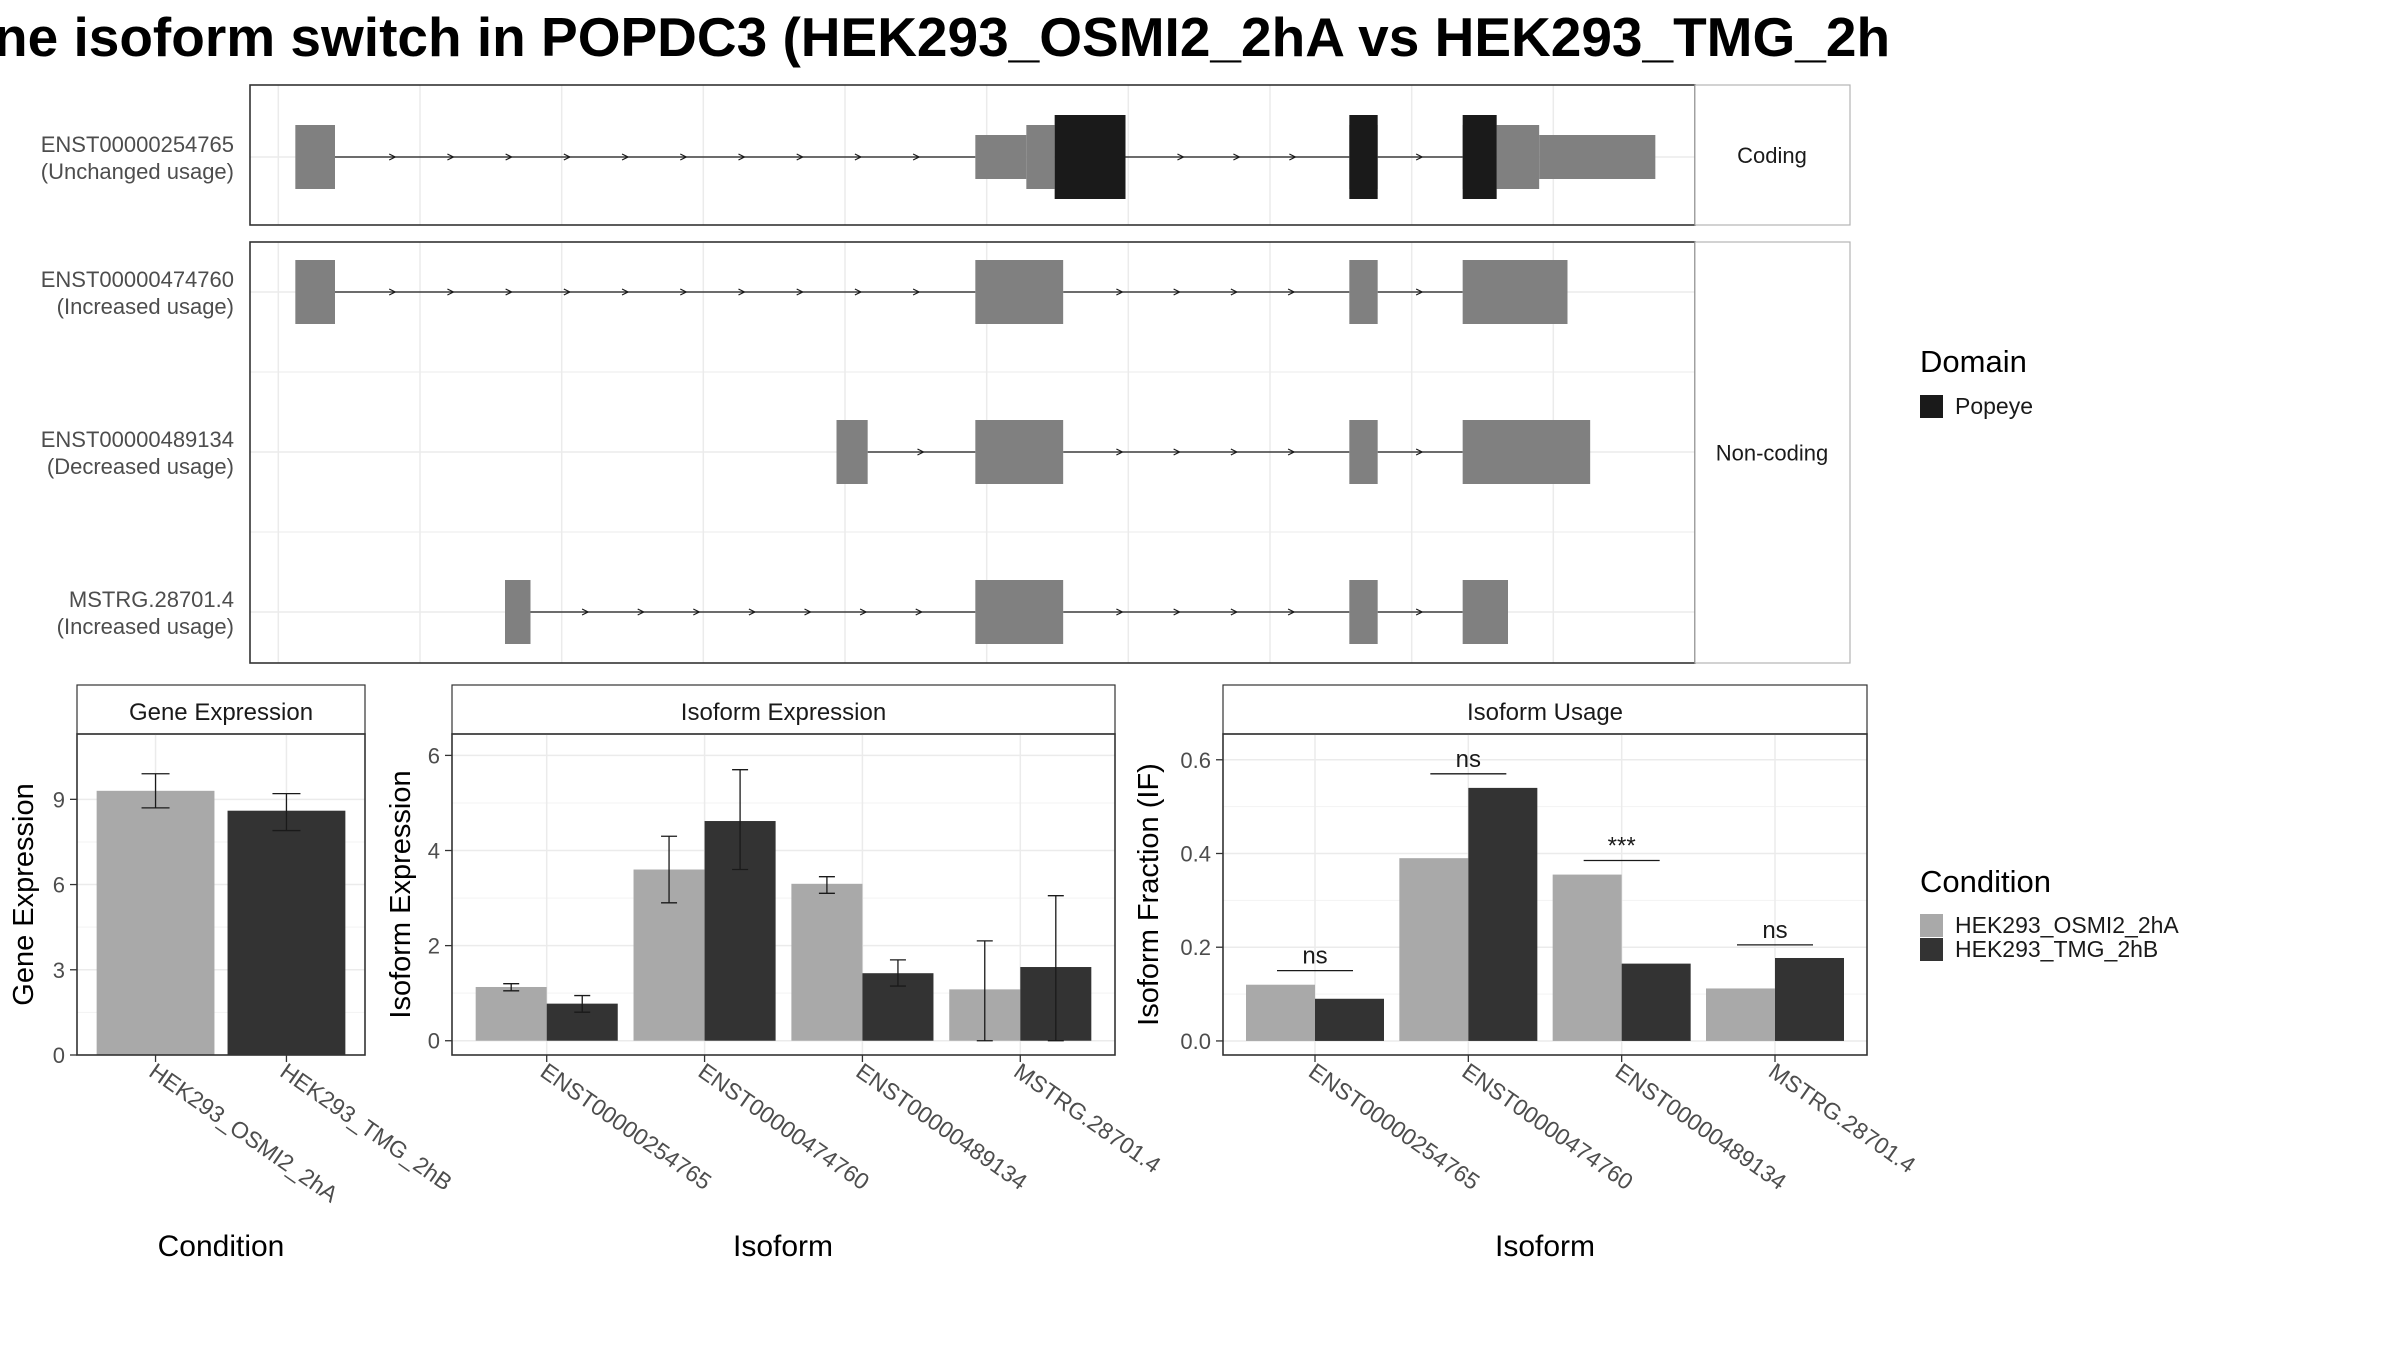  Describe the element at coordinates (511, 1013) in the screenshot. I see `bar-hek293-osmi2-2ha-enst00000254765` at that location.